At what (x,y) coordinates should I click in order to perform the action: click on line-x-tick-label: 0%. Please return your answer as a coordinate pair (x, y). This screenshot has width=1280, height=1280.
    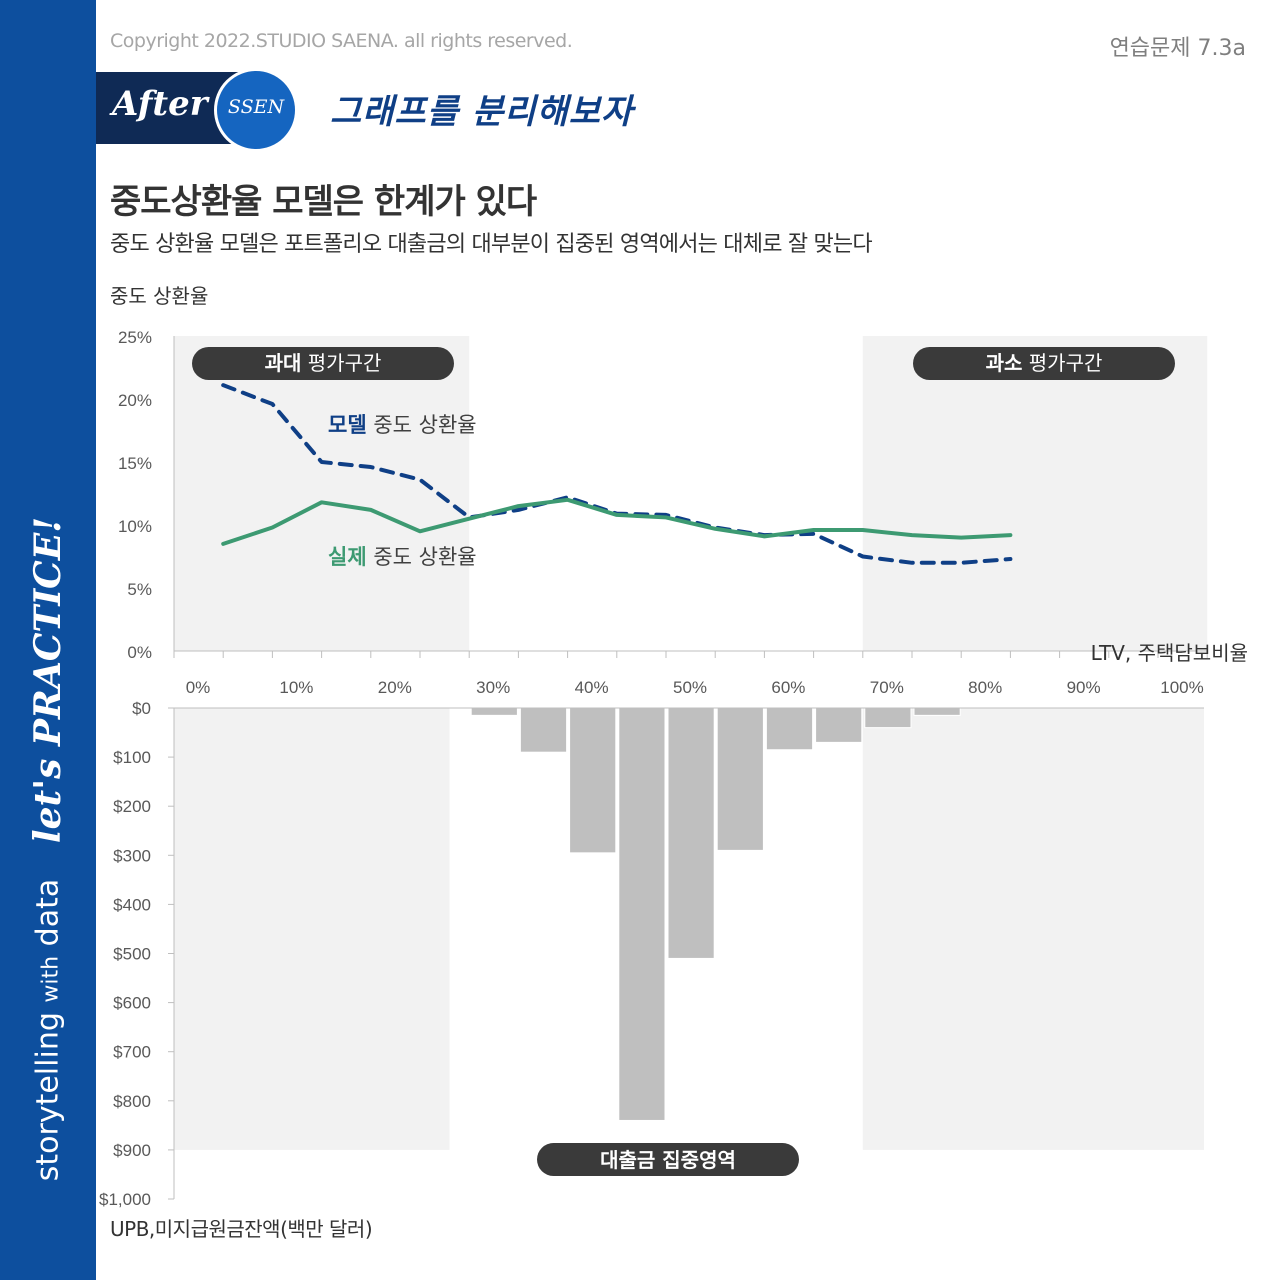
    Looking at the image, I should click on (198, 687).